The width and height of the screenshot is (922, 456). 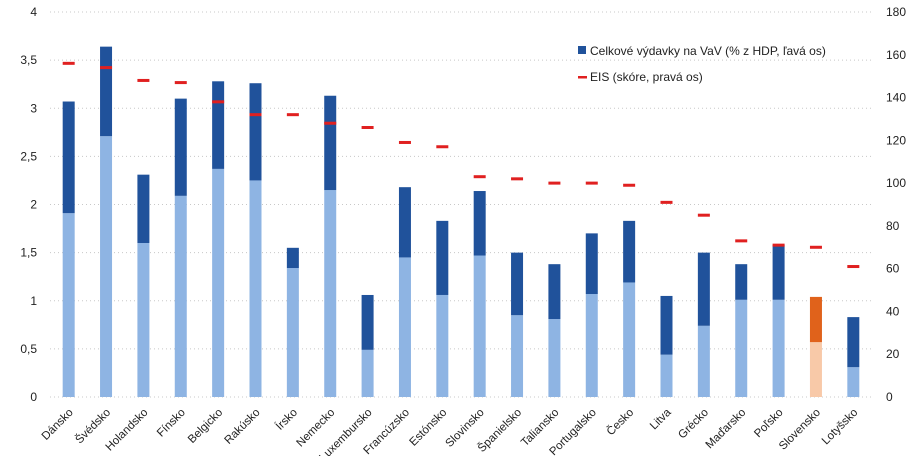 What do you see at coordinates (693, 424) in the screenshot?
I see `category-label: Grécko` at bounding box center [693, 424].